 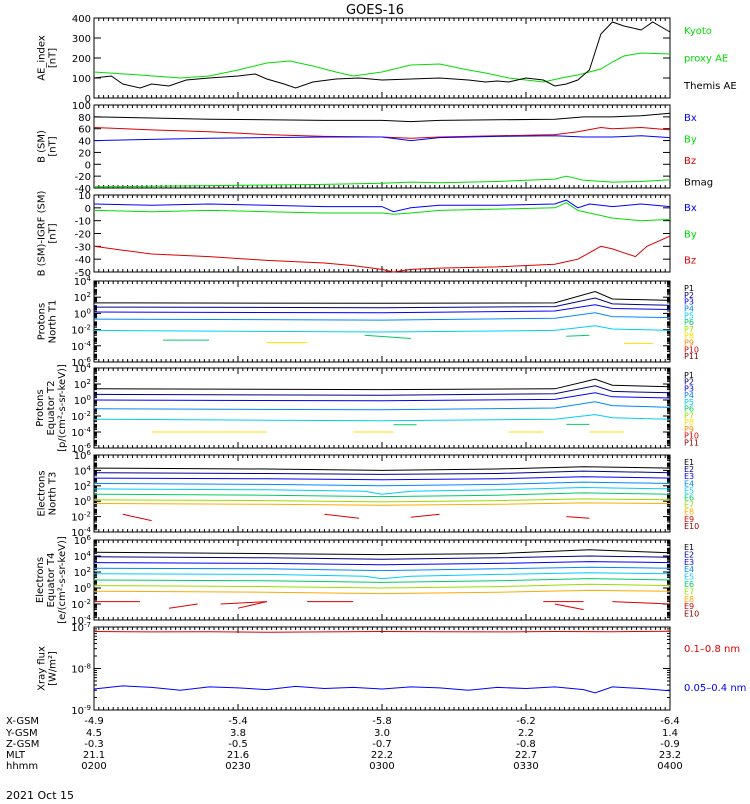 I want to click on series-by-line, so click(x=382, y=181).